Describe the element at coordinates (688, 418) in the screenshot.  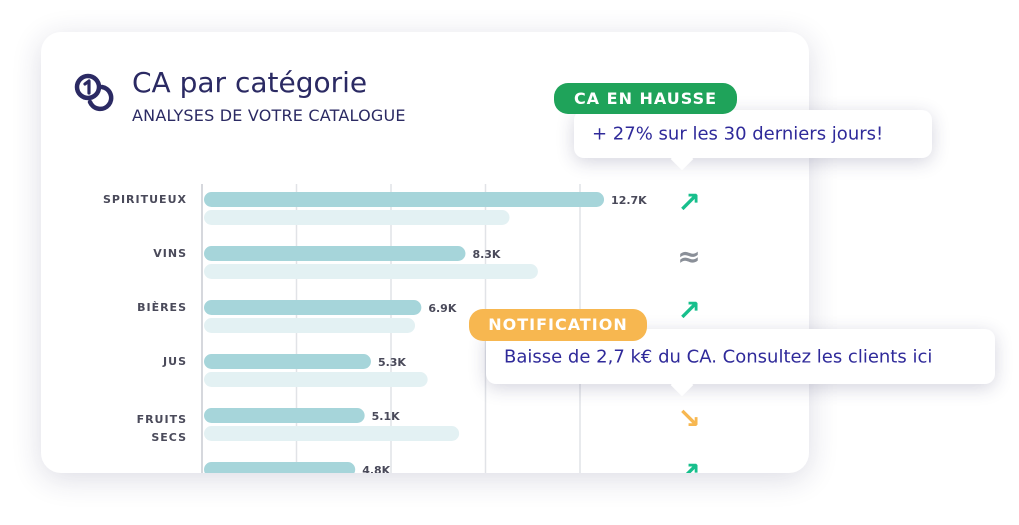
I see `trend-down-icon: ↘` at that location.